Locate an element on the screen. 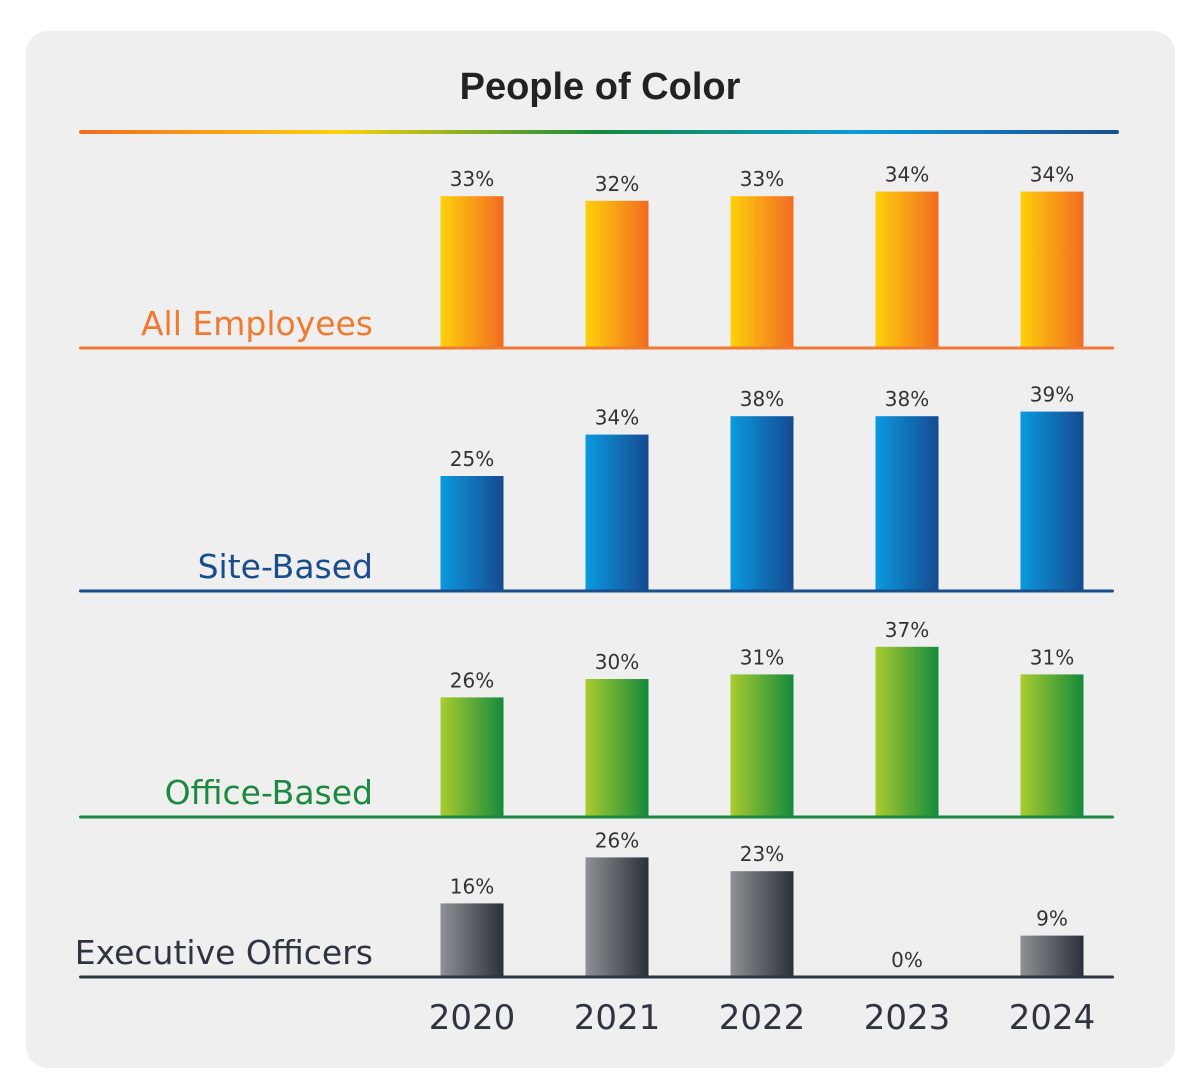 This screenshot has width=1200, height=1091. bar-value-label: 9% is located at coordinates (1052, 919).